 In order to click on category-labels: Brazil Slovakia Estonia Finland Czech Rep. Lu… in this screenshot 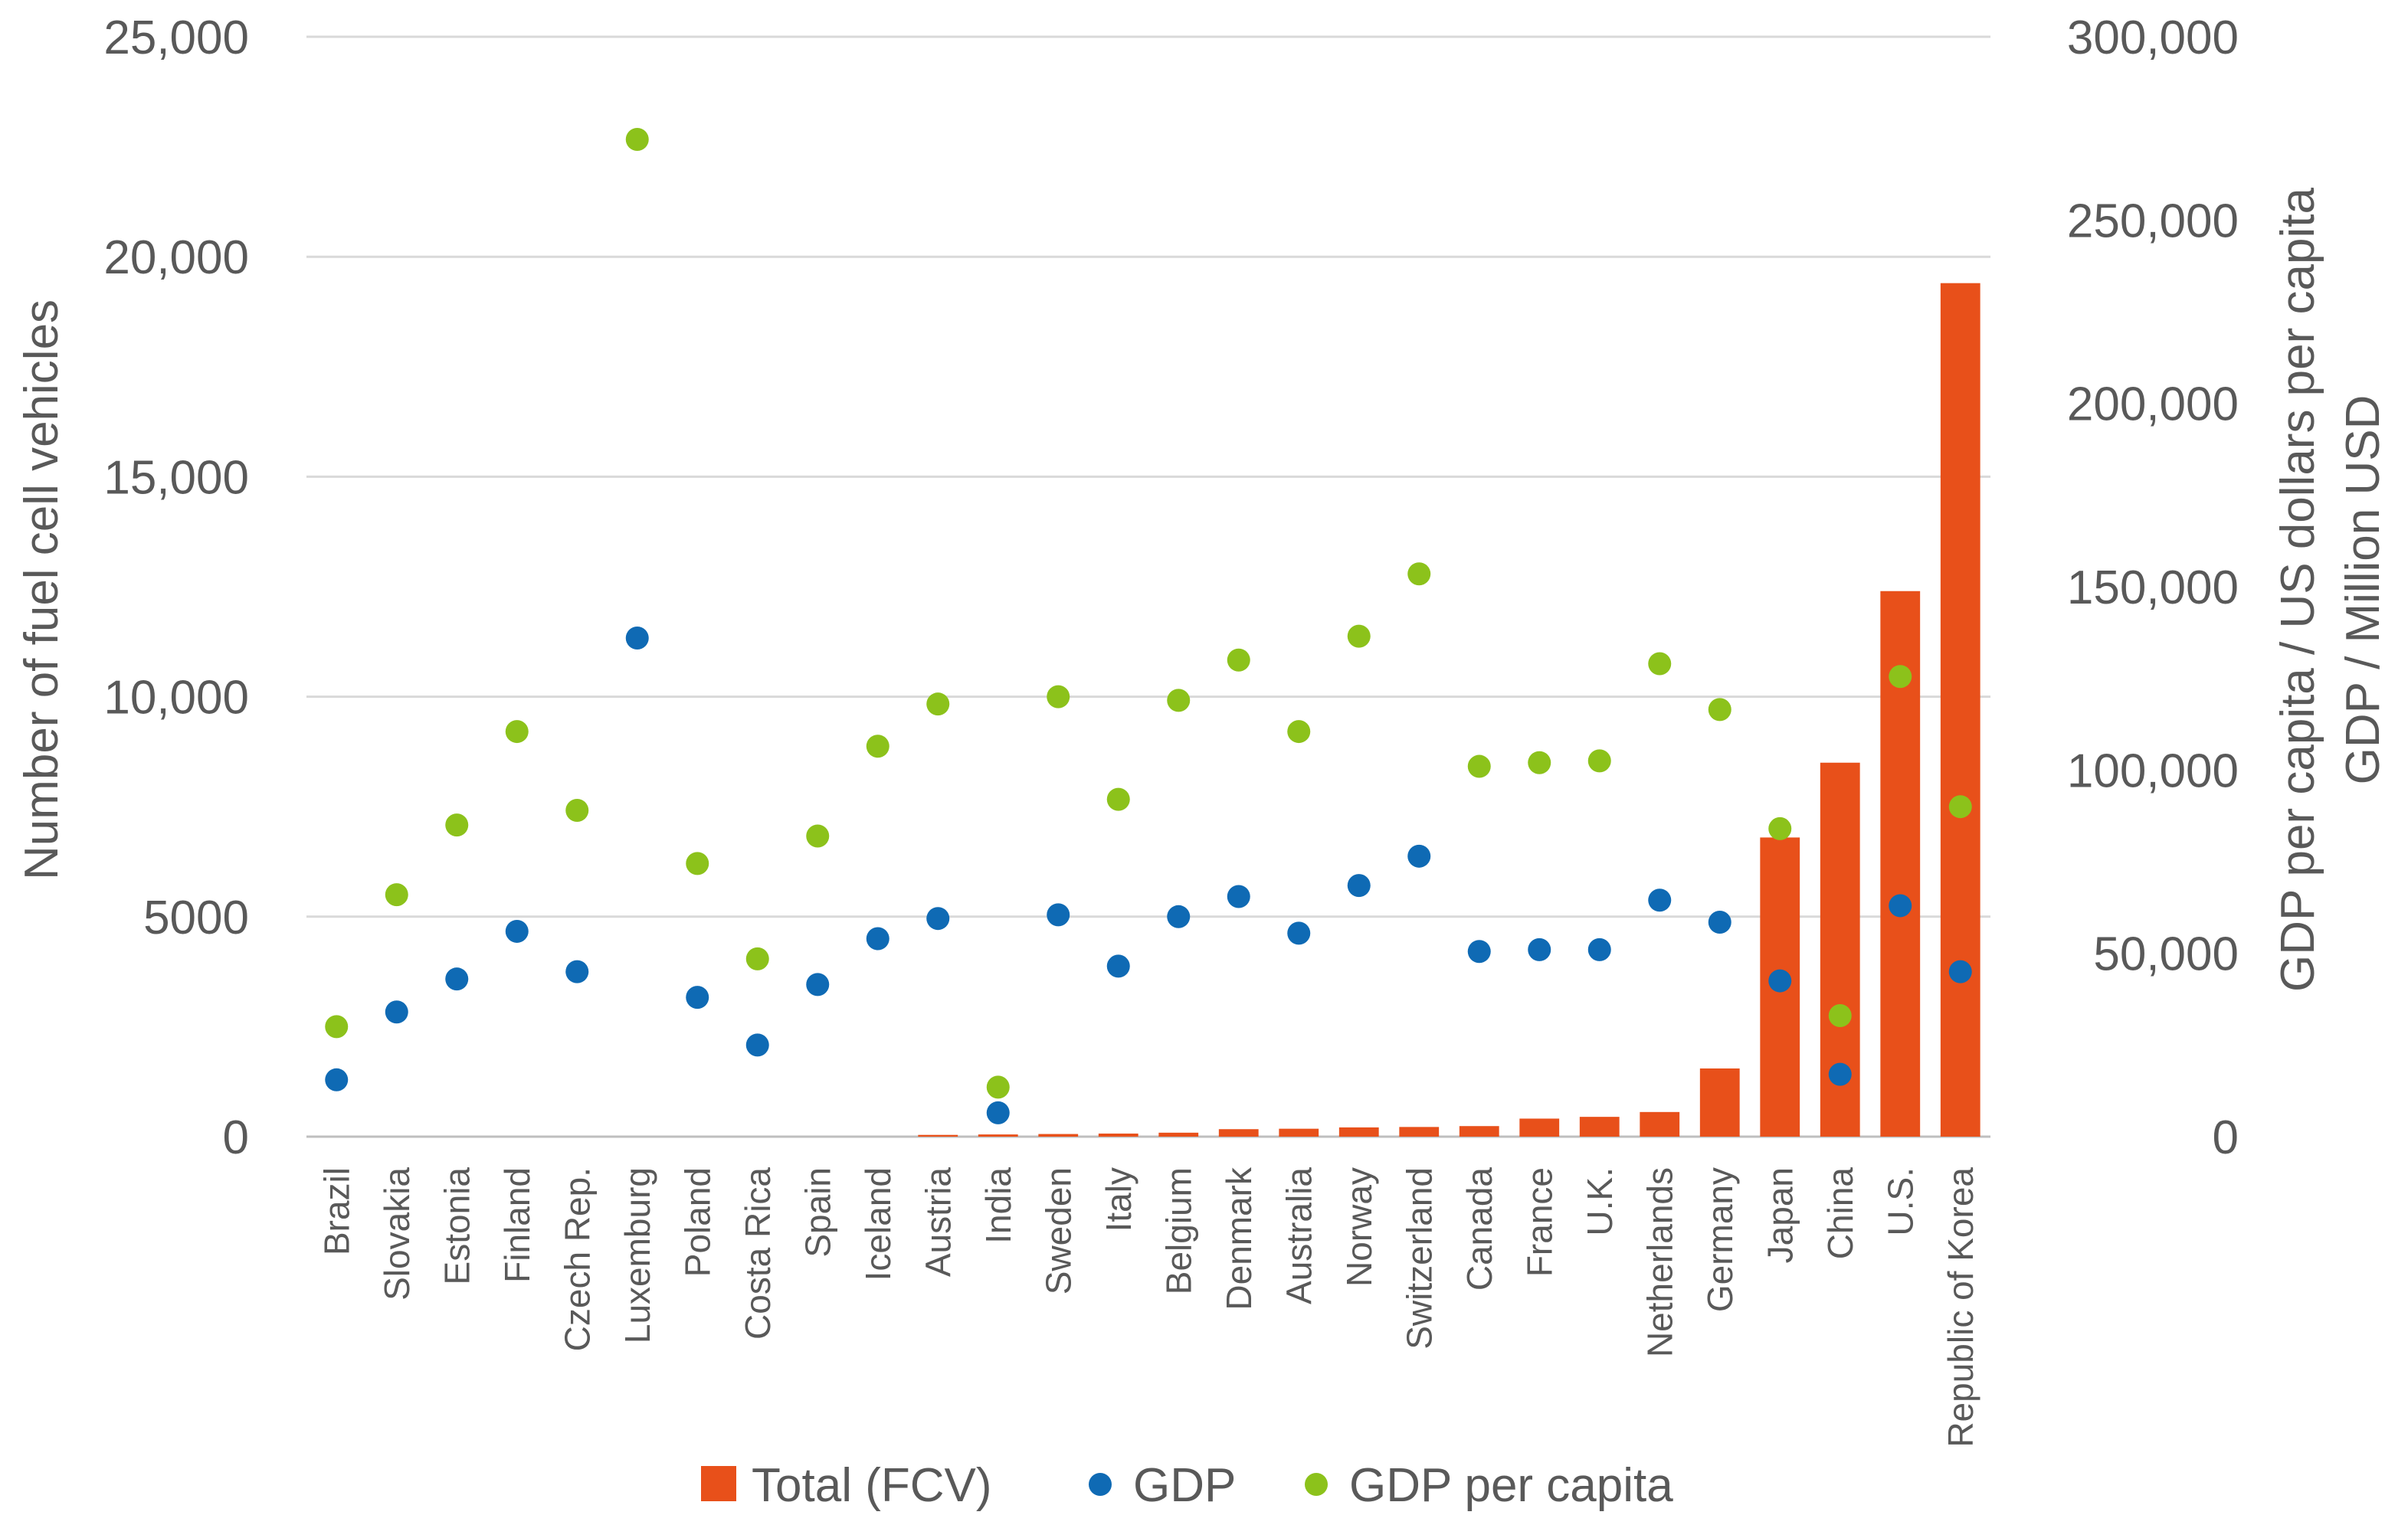, I will do `click(1148, 1307)`.